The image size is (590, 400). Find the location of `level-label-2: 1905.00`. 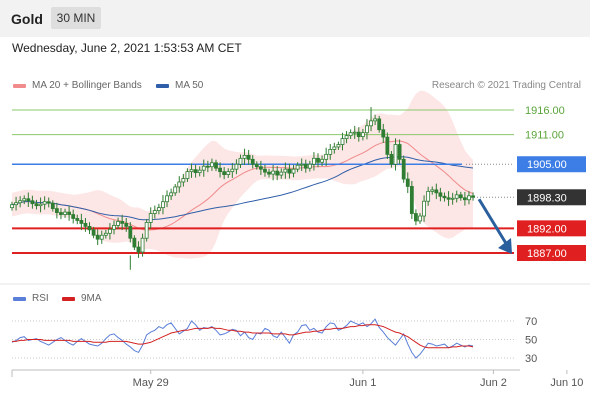

level-label-2: 1905.00 is located at coordinates (547, 165).